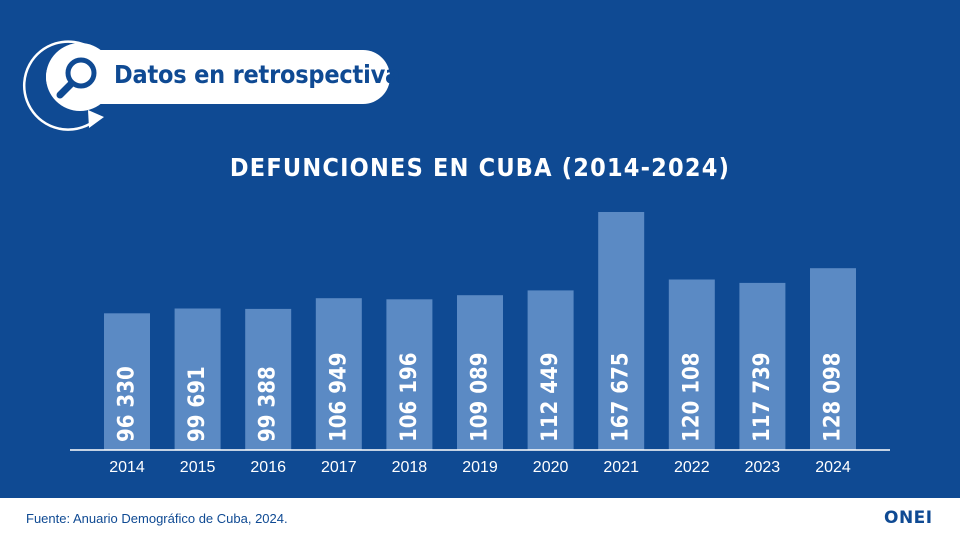 The width and height of the screenshot is (960, 540). What do you see at coordinates (621, 467) in the screenshot?
I see `x-tick-label-2021: 2021` at bounding box center [621, 467].